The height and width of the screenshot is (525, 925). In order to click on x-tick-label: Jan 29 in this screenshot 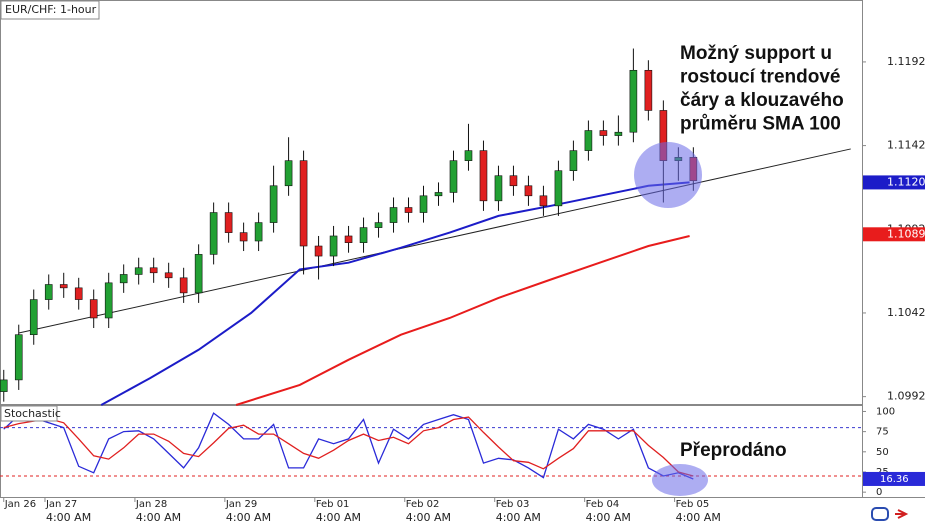, I will do `click(241, 504)`.